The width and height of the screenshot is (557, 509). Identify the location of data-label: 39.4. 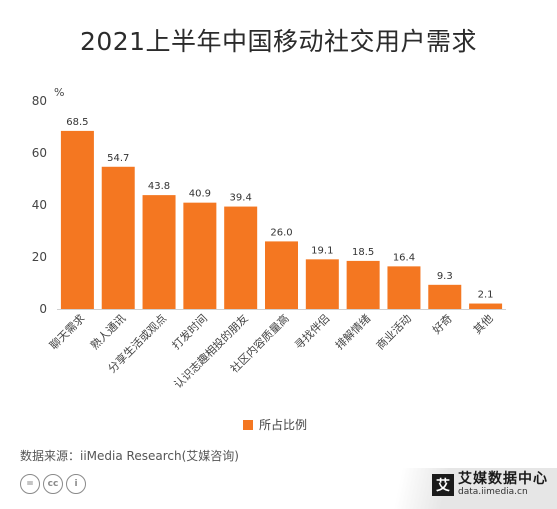
(241, 198).